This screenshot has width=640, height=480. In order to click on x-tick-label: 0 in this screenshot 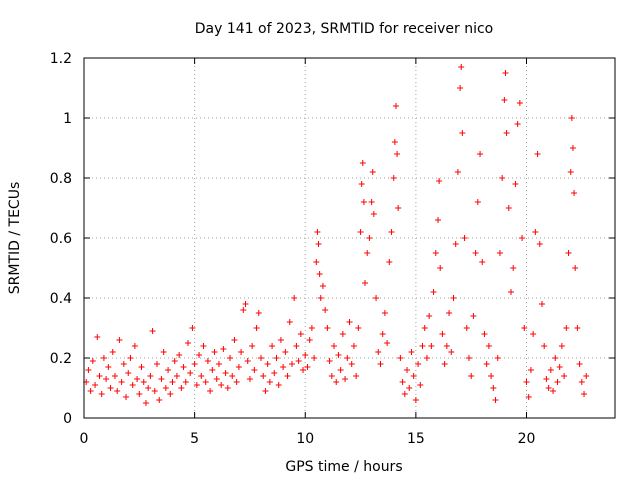, I will do `click(84, 439)`.